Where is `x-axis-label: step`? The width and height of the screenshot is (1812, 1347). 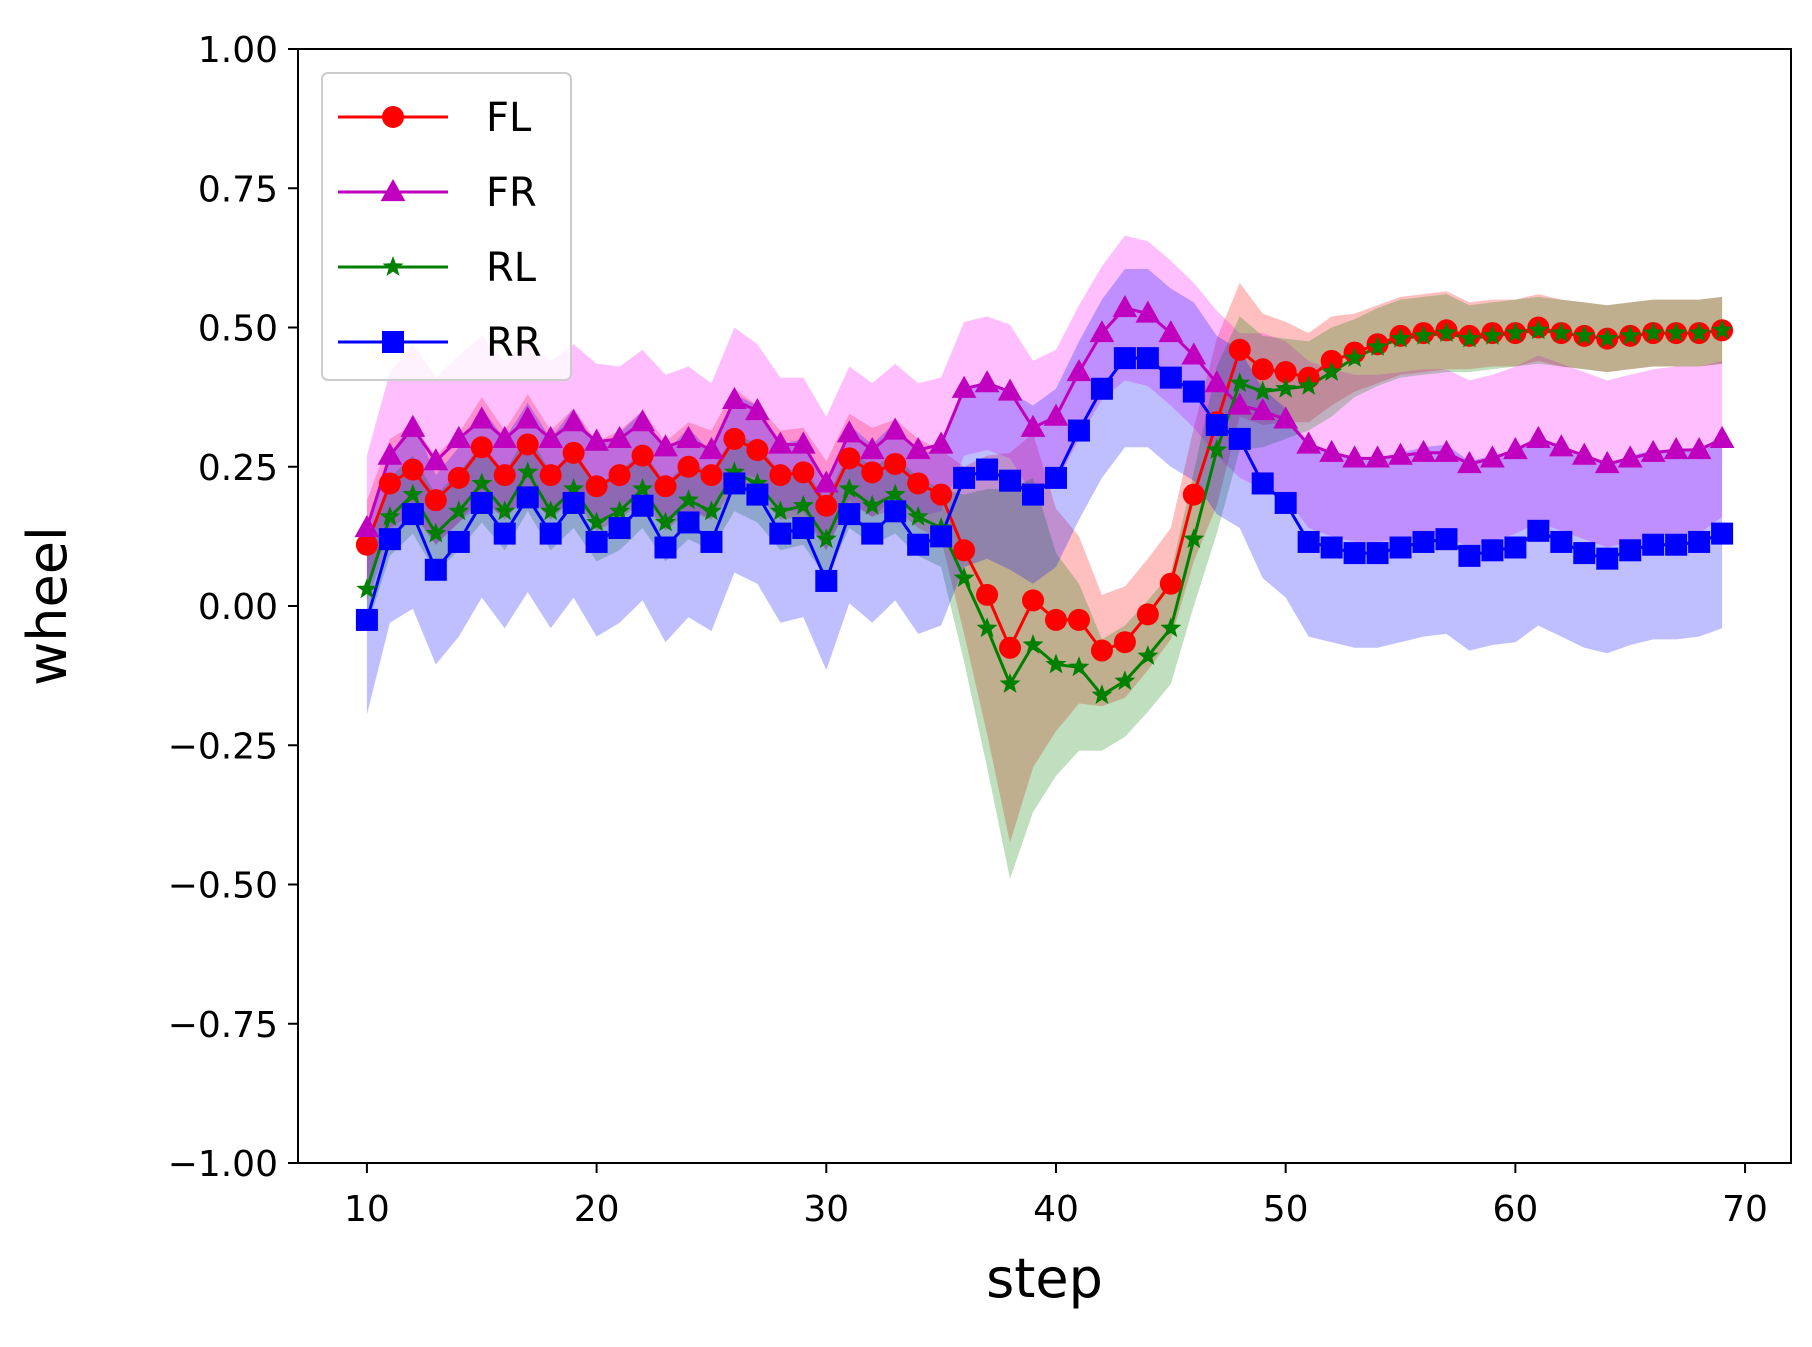
x-axis-label: step is located at coordinates (1044, 1278).